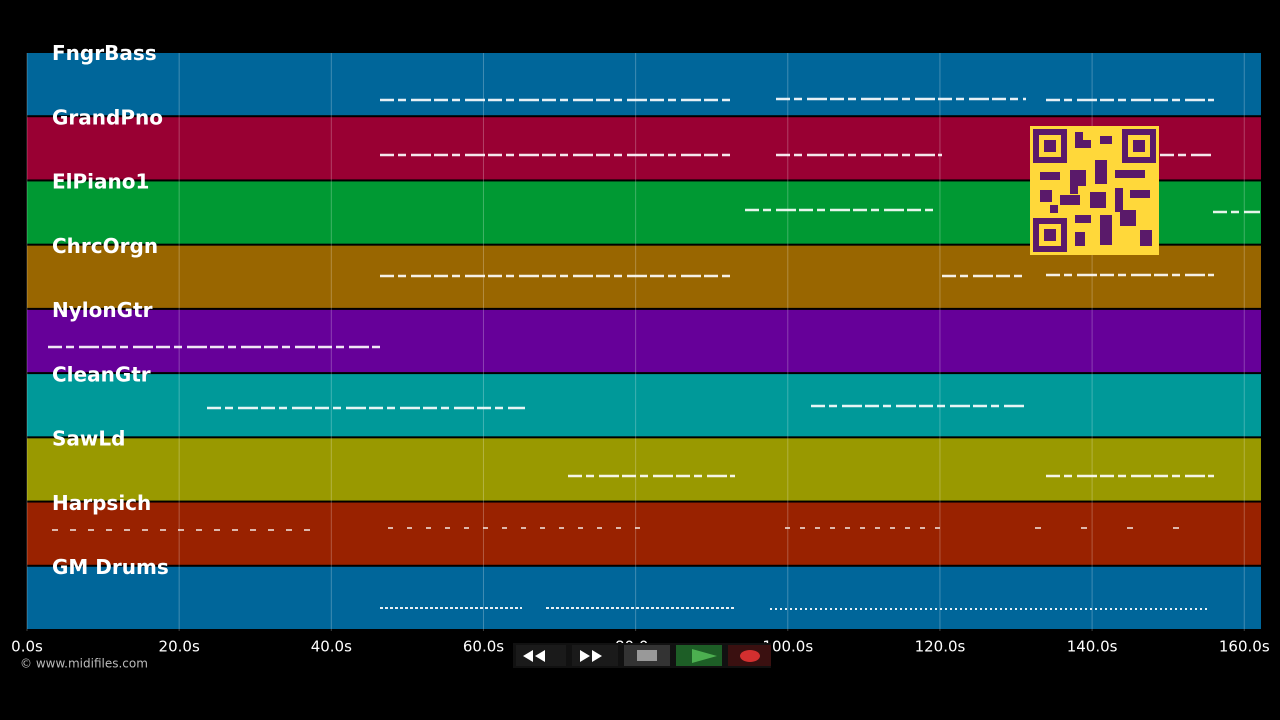 This screenshot has width=1280, height=720. What do you see at coordinates (104, 53) in the screenshot?
I see `track-label: FngrBass` at bounding box center [104, 53].